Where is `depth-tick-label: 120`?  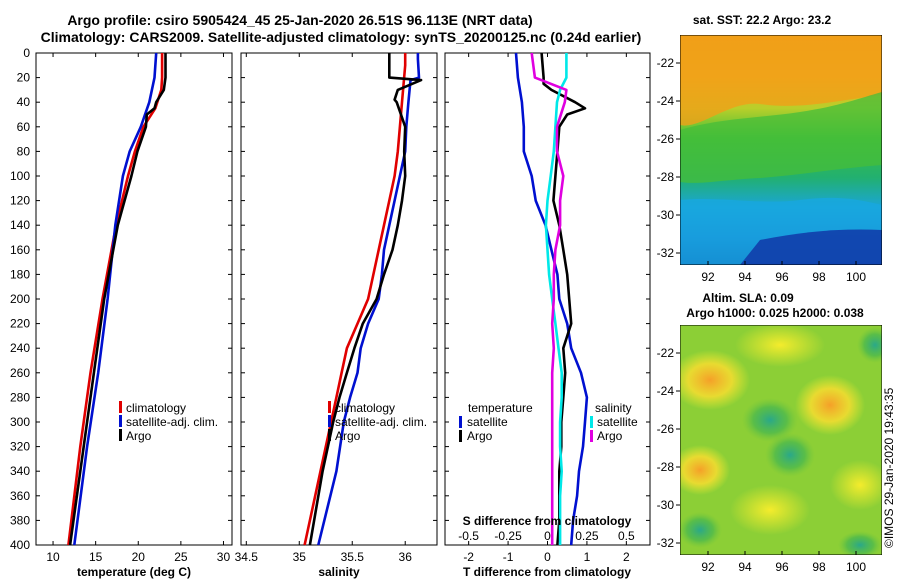 depth-tick-label: 120 is located at coordinates (20, 201).